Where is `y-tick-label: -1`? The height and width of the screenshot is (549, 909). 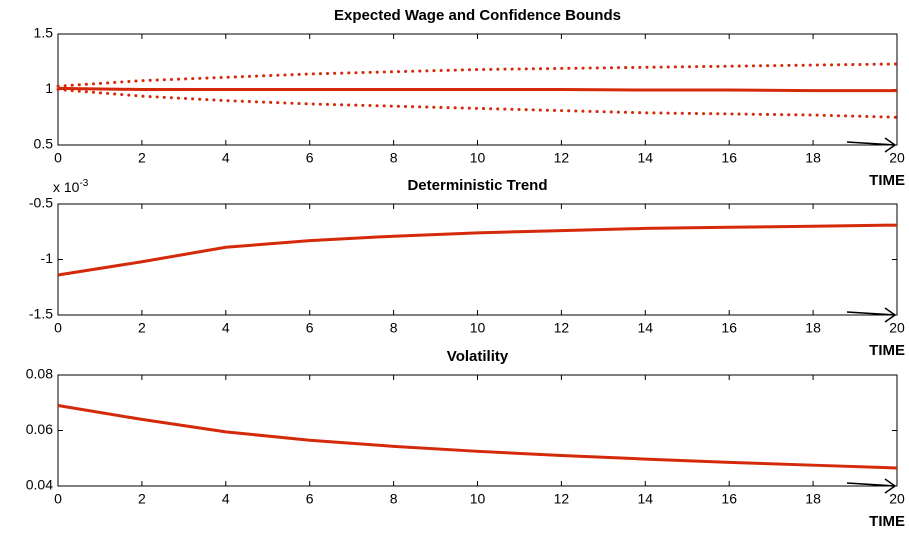 y-tick-label: -1 is located at coordinates (47, 258).